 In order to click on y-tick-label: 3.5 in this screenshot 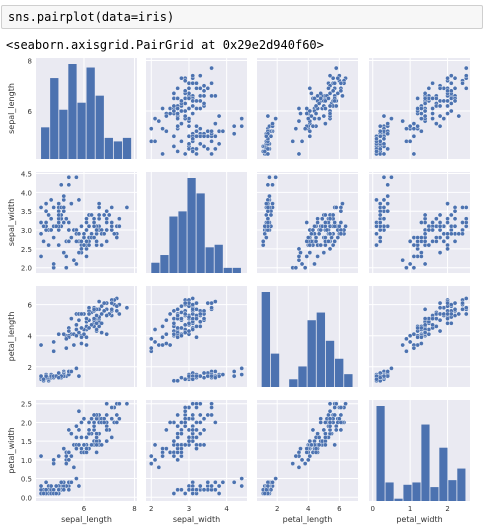, I will do `click(26, 212)`.